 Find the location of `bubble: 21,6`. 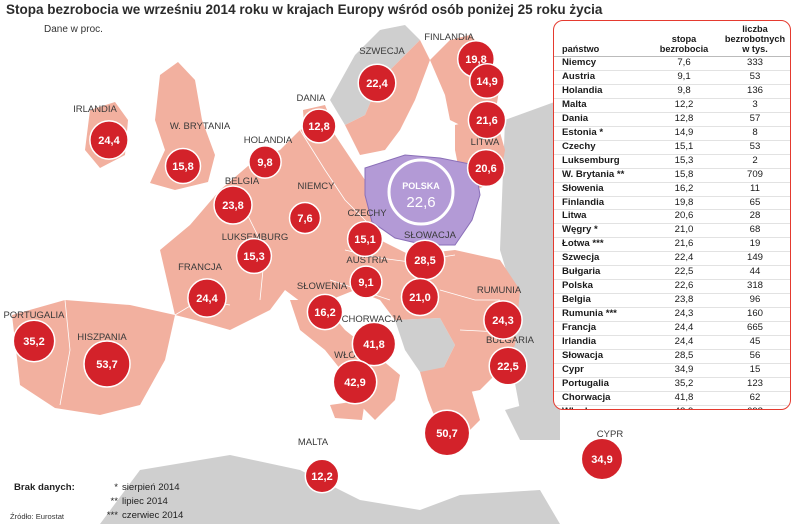

bubble: 21,6 is located at coordinates (487, 120).